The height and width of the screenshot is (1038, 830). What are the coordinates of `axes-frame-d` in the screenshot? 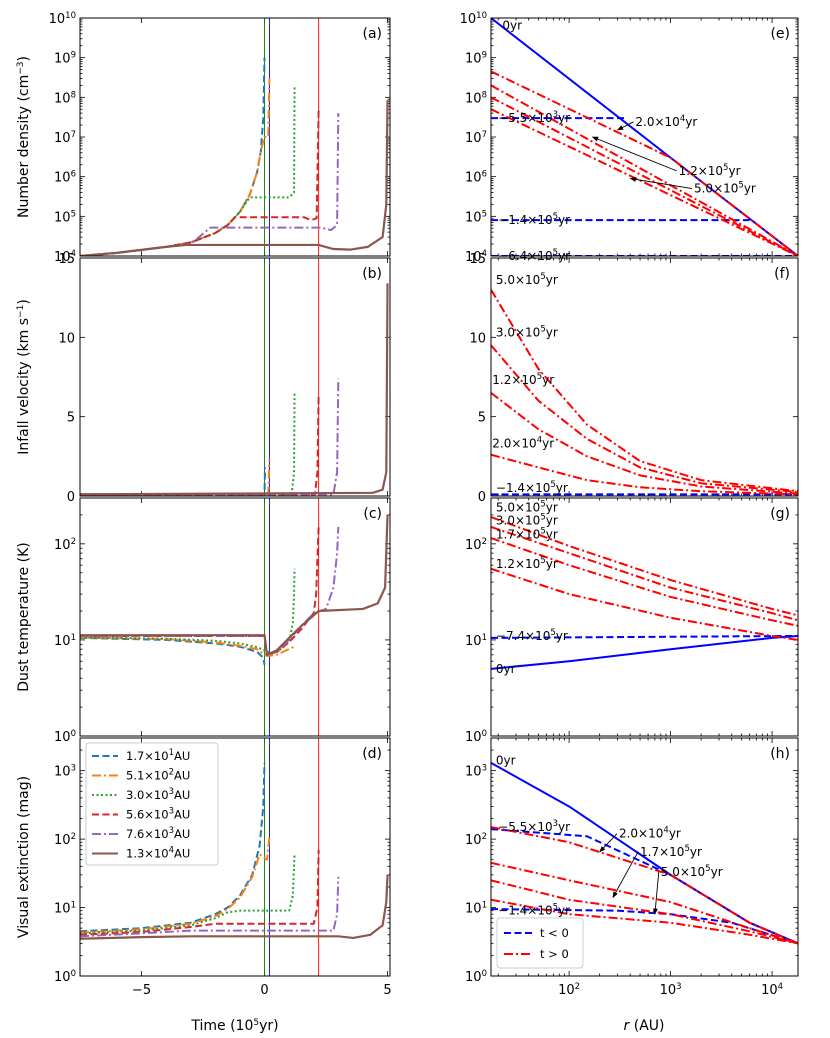 It's located at (235, 857).